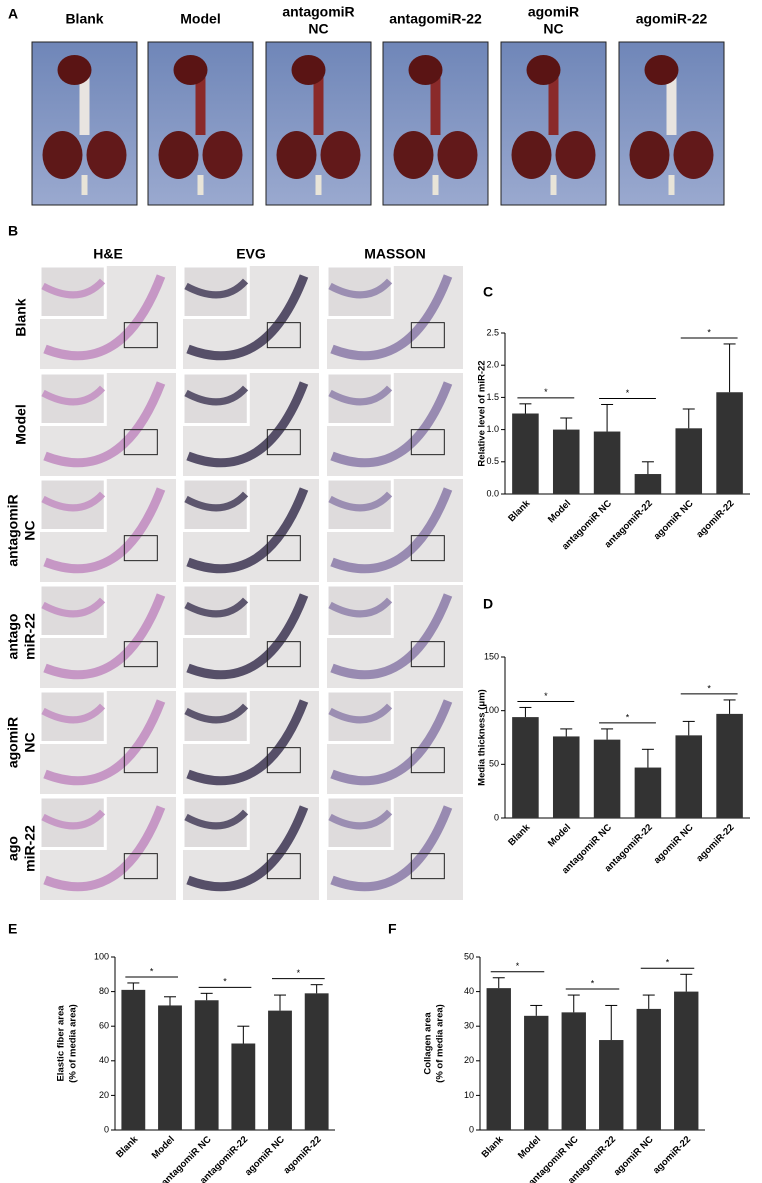 This screenshot has height=1183, width=762. What do you see at coordinates (559, 835) in the screenshot?
I see `x-tick-label: Model` at bounding box center [559, 835].